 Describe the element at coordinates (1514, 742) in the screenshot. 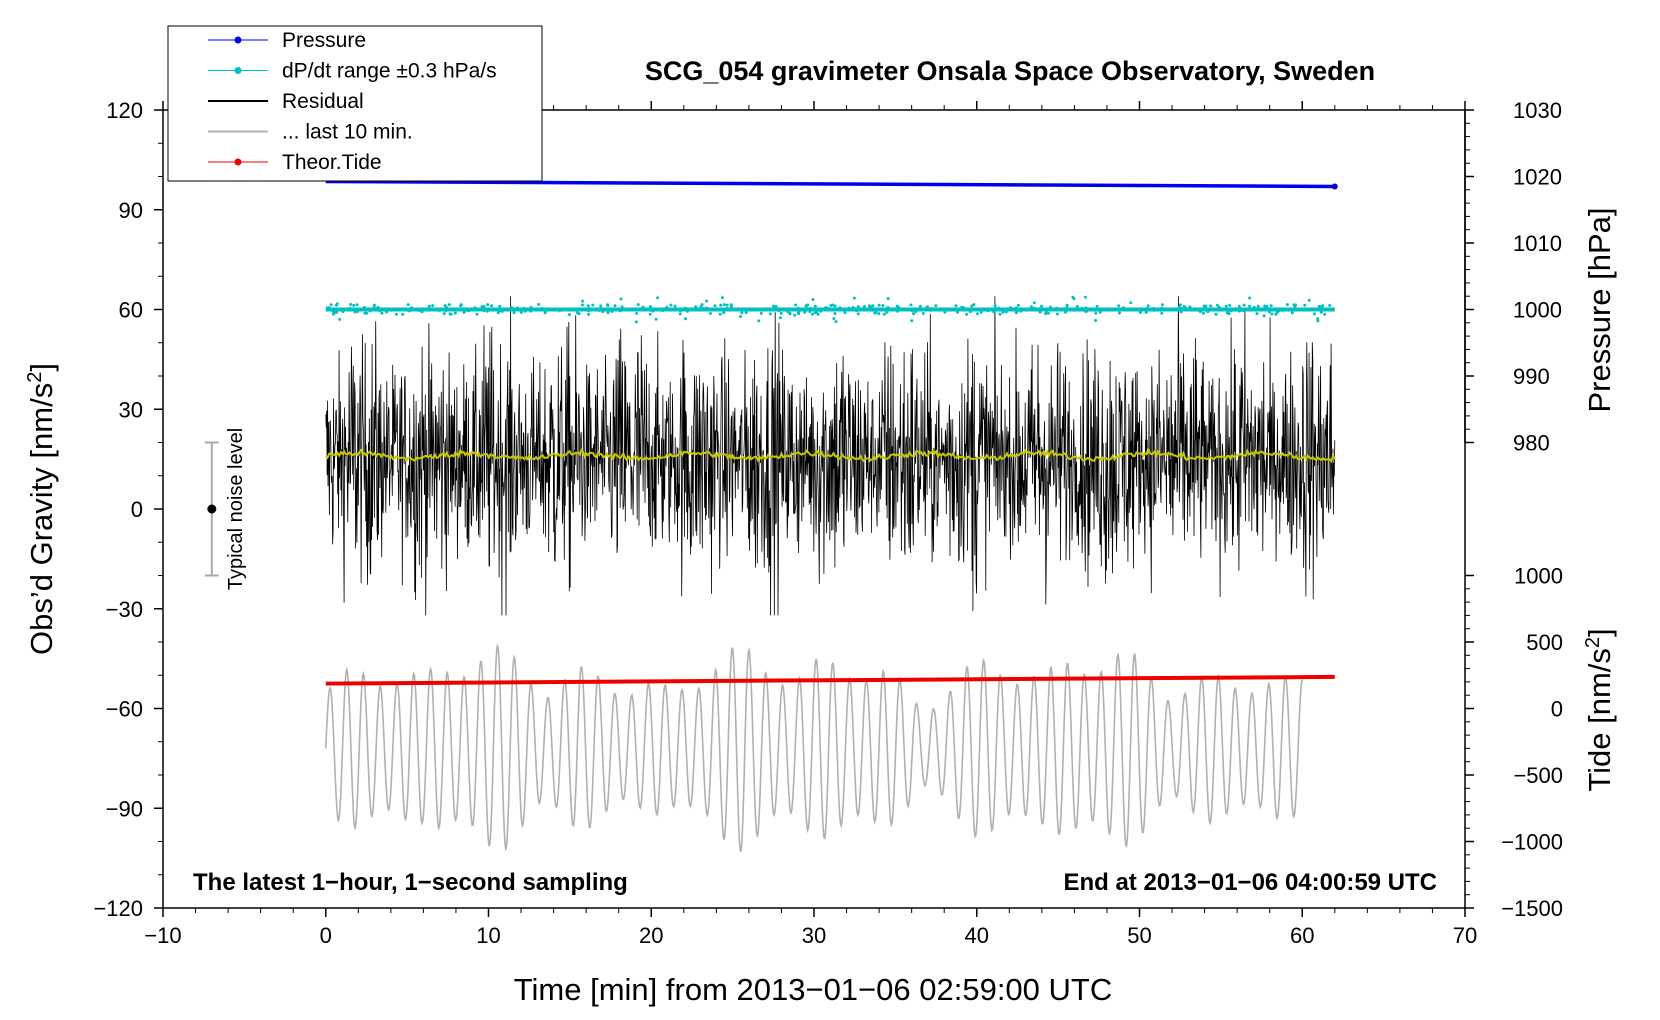

I see `tide-axis-right: −1500 −1000 −500 0 500 1000` at that location.